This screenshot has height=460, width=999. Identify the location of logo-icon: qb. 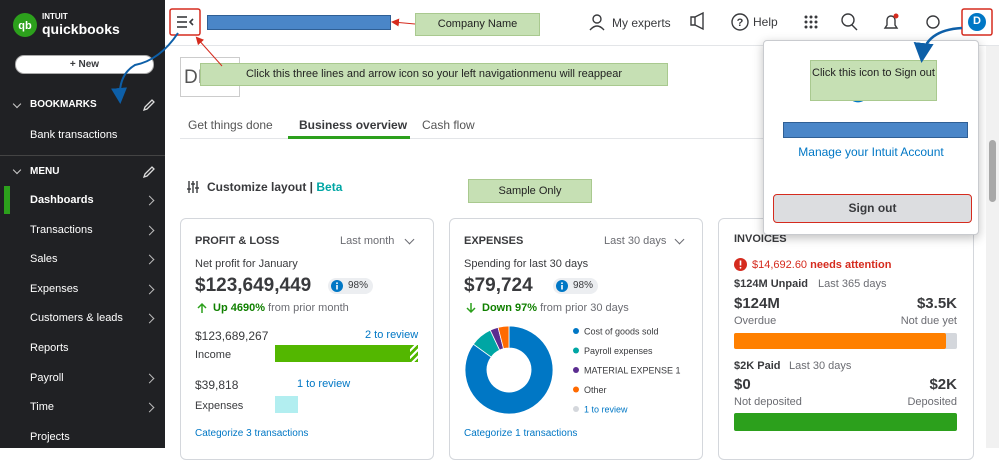
(25, 25).